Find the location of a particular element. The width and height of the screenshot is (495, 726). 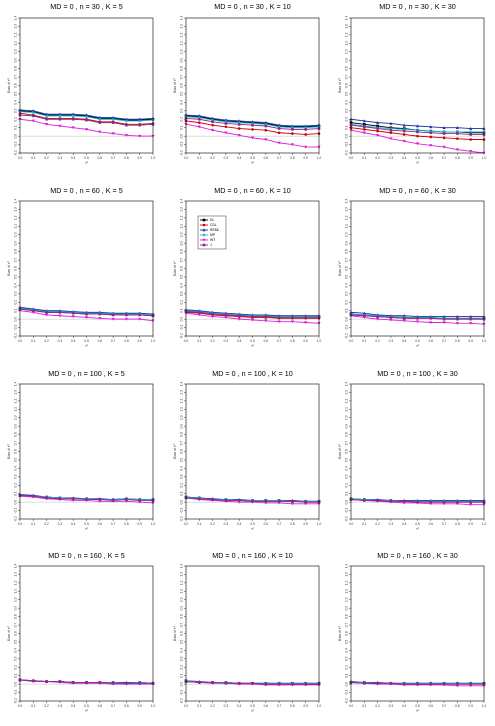

x-tick-label: 0.9 is located at coordinates (139, 706).